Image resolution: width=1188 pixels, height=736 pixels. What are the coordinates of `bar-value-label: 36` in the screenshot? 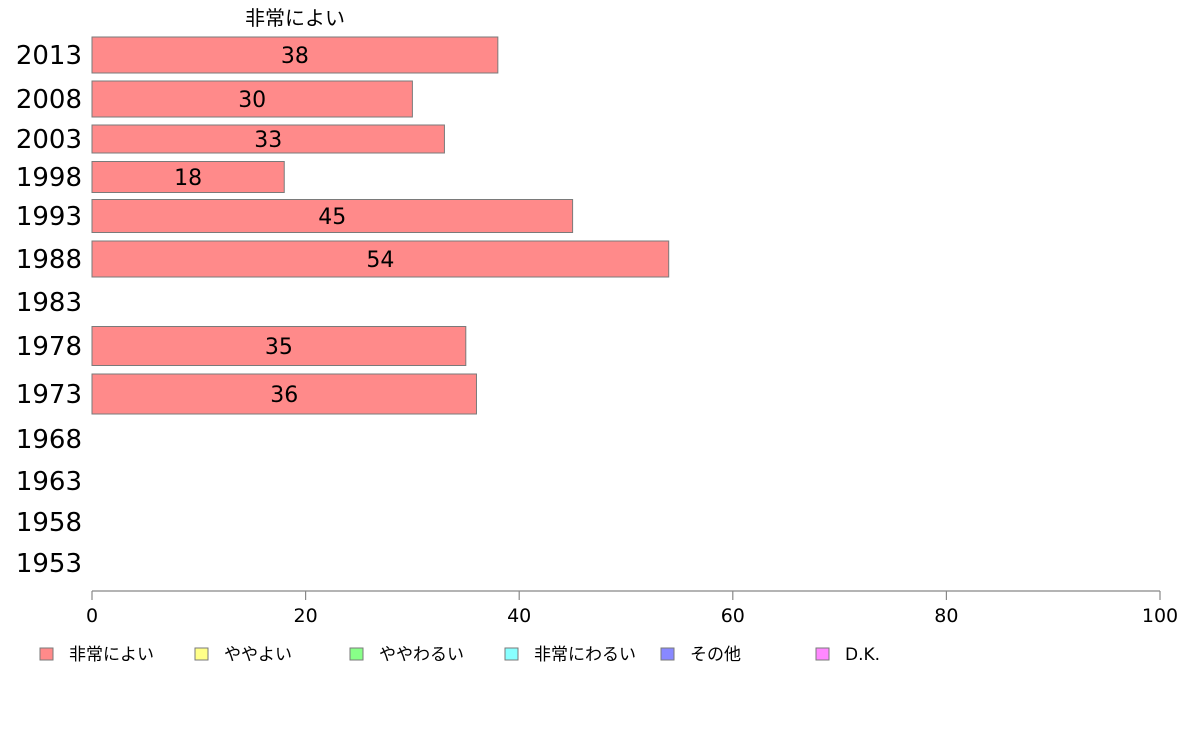 It's located at (284, 395).